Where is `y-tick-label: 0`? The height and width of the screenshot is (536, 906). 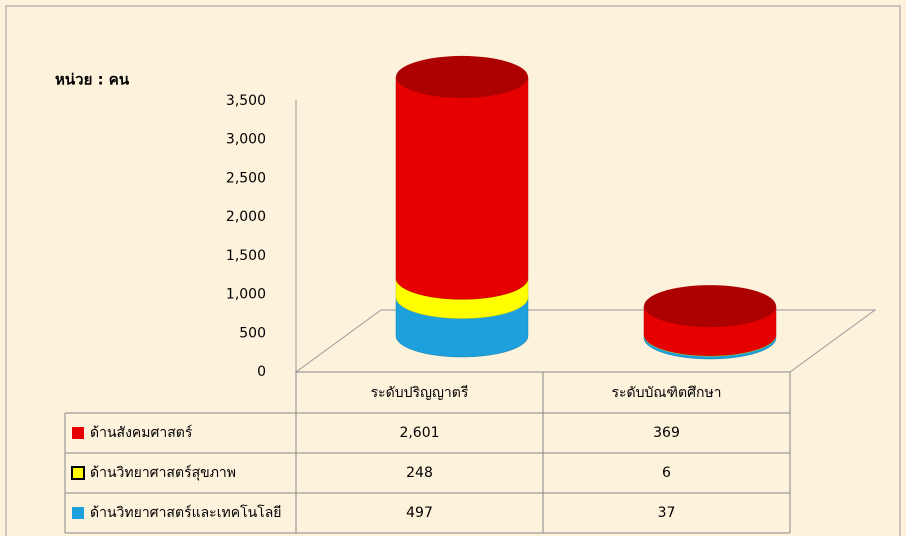
y-tick-label: 0 is located at coordinates (261, 372).